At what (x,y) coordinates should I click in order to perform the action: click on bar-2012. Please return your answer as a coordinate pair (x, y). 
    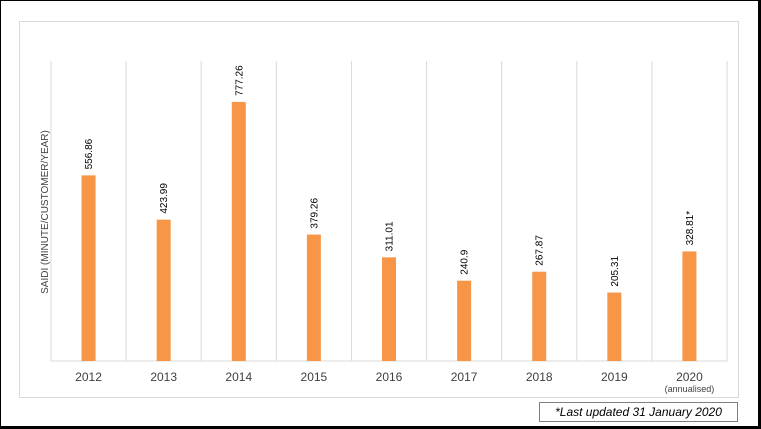
    Looking at the image, I should click on (88, 268).